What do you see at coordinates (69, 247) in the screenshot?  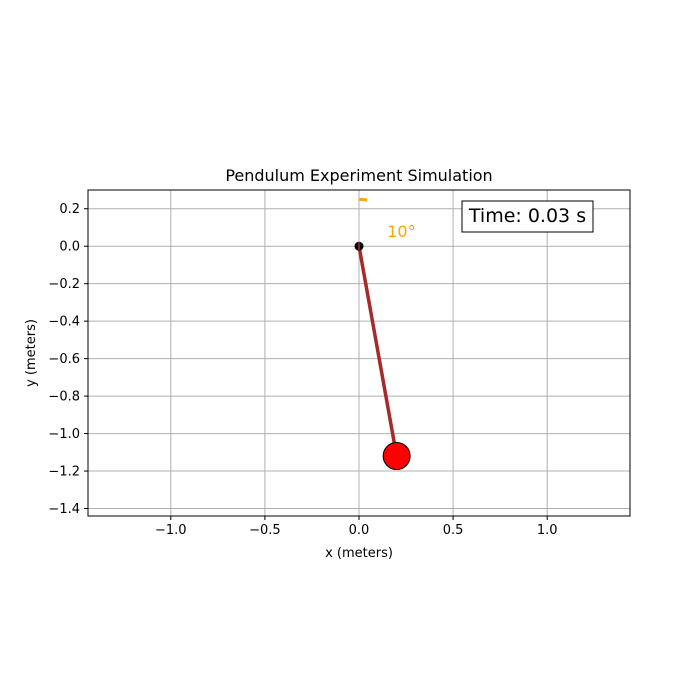 I see `y-tick-label: 0.0` at bounding box center [69, 247].